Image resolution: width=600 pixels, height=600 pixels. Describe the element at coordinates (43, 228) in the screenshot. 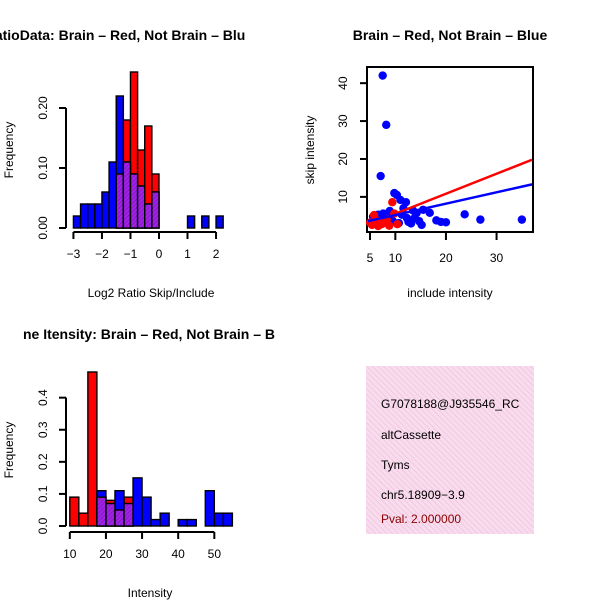

I see `ratio-hist-y-tick-label-0: 0.00` at that location.